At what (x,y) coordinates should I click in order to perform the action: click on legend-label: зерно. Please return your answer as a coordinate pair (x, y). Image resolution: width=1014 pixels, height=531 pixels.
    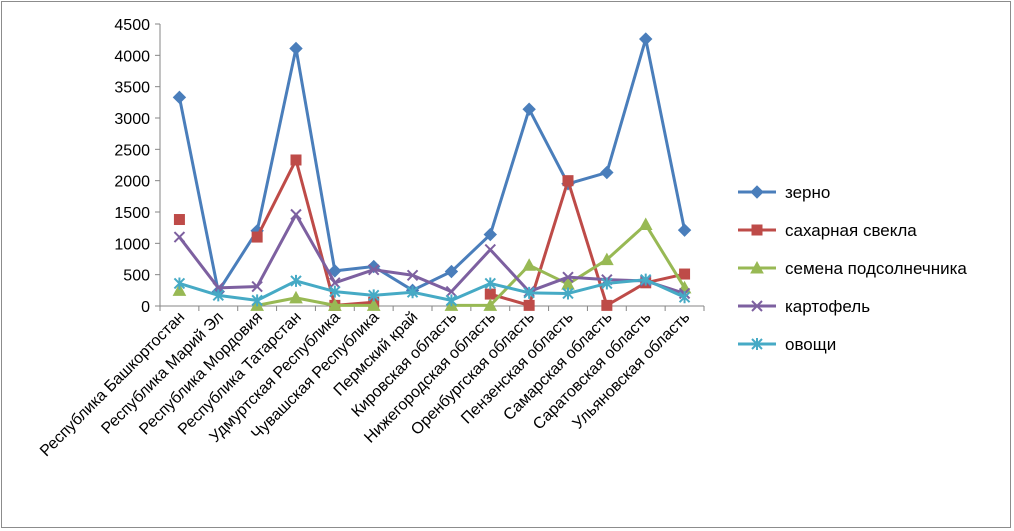
    Looking at the image, I should click on (807, 192).